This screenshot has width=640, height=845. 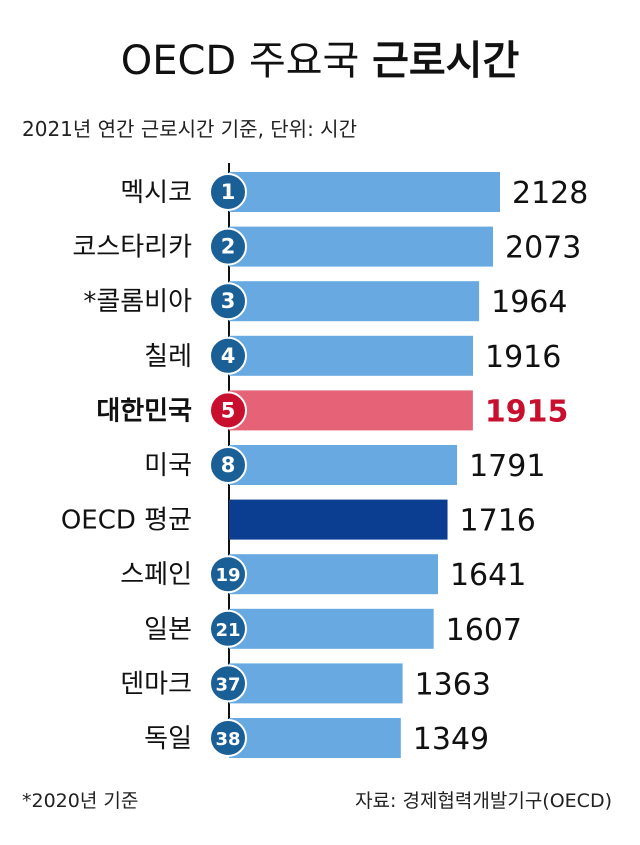 What do you see at coordinates (144, 411) in the screenshot?
I see `category-label-4: 대한민국` at bounding box center [144, 411].